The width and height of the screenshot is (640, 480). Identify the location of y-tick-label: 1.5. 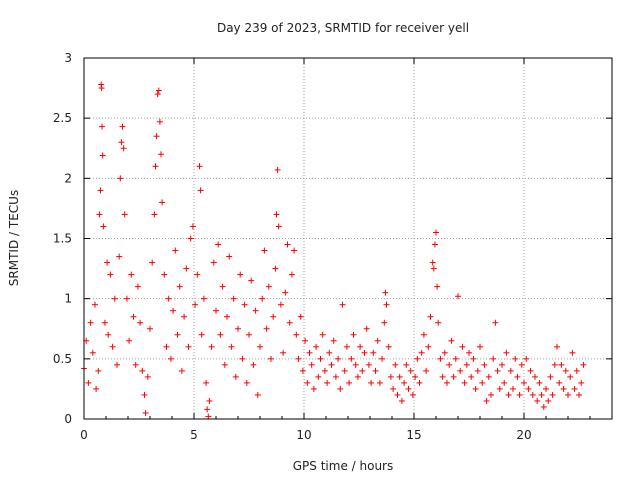
(62, 239).